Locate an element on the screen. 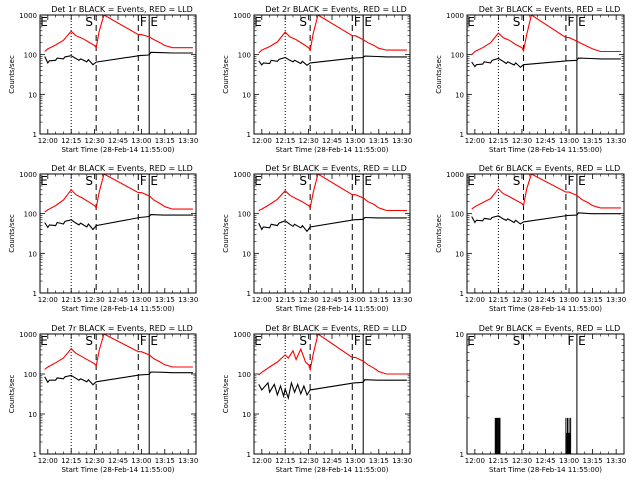  panel-title: Det 8r BLACK = Events, RED = LLD is located at coordinates (336, 328).